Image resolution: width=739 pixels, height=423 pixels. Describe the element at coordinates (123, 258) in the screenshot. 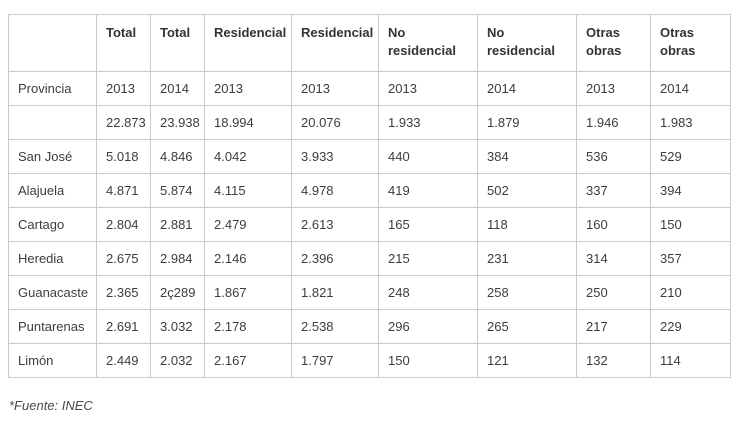

I see `value-cell: 2.675` at that location.